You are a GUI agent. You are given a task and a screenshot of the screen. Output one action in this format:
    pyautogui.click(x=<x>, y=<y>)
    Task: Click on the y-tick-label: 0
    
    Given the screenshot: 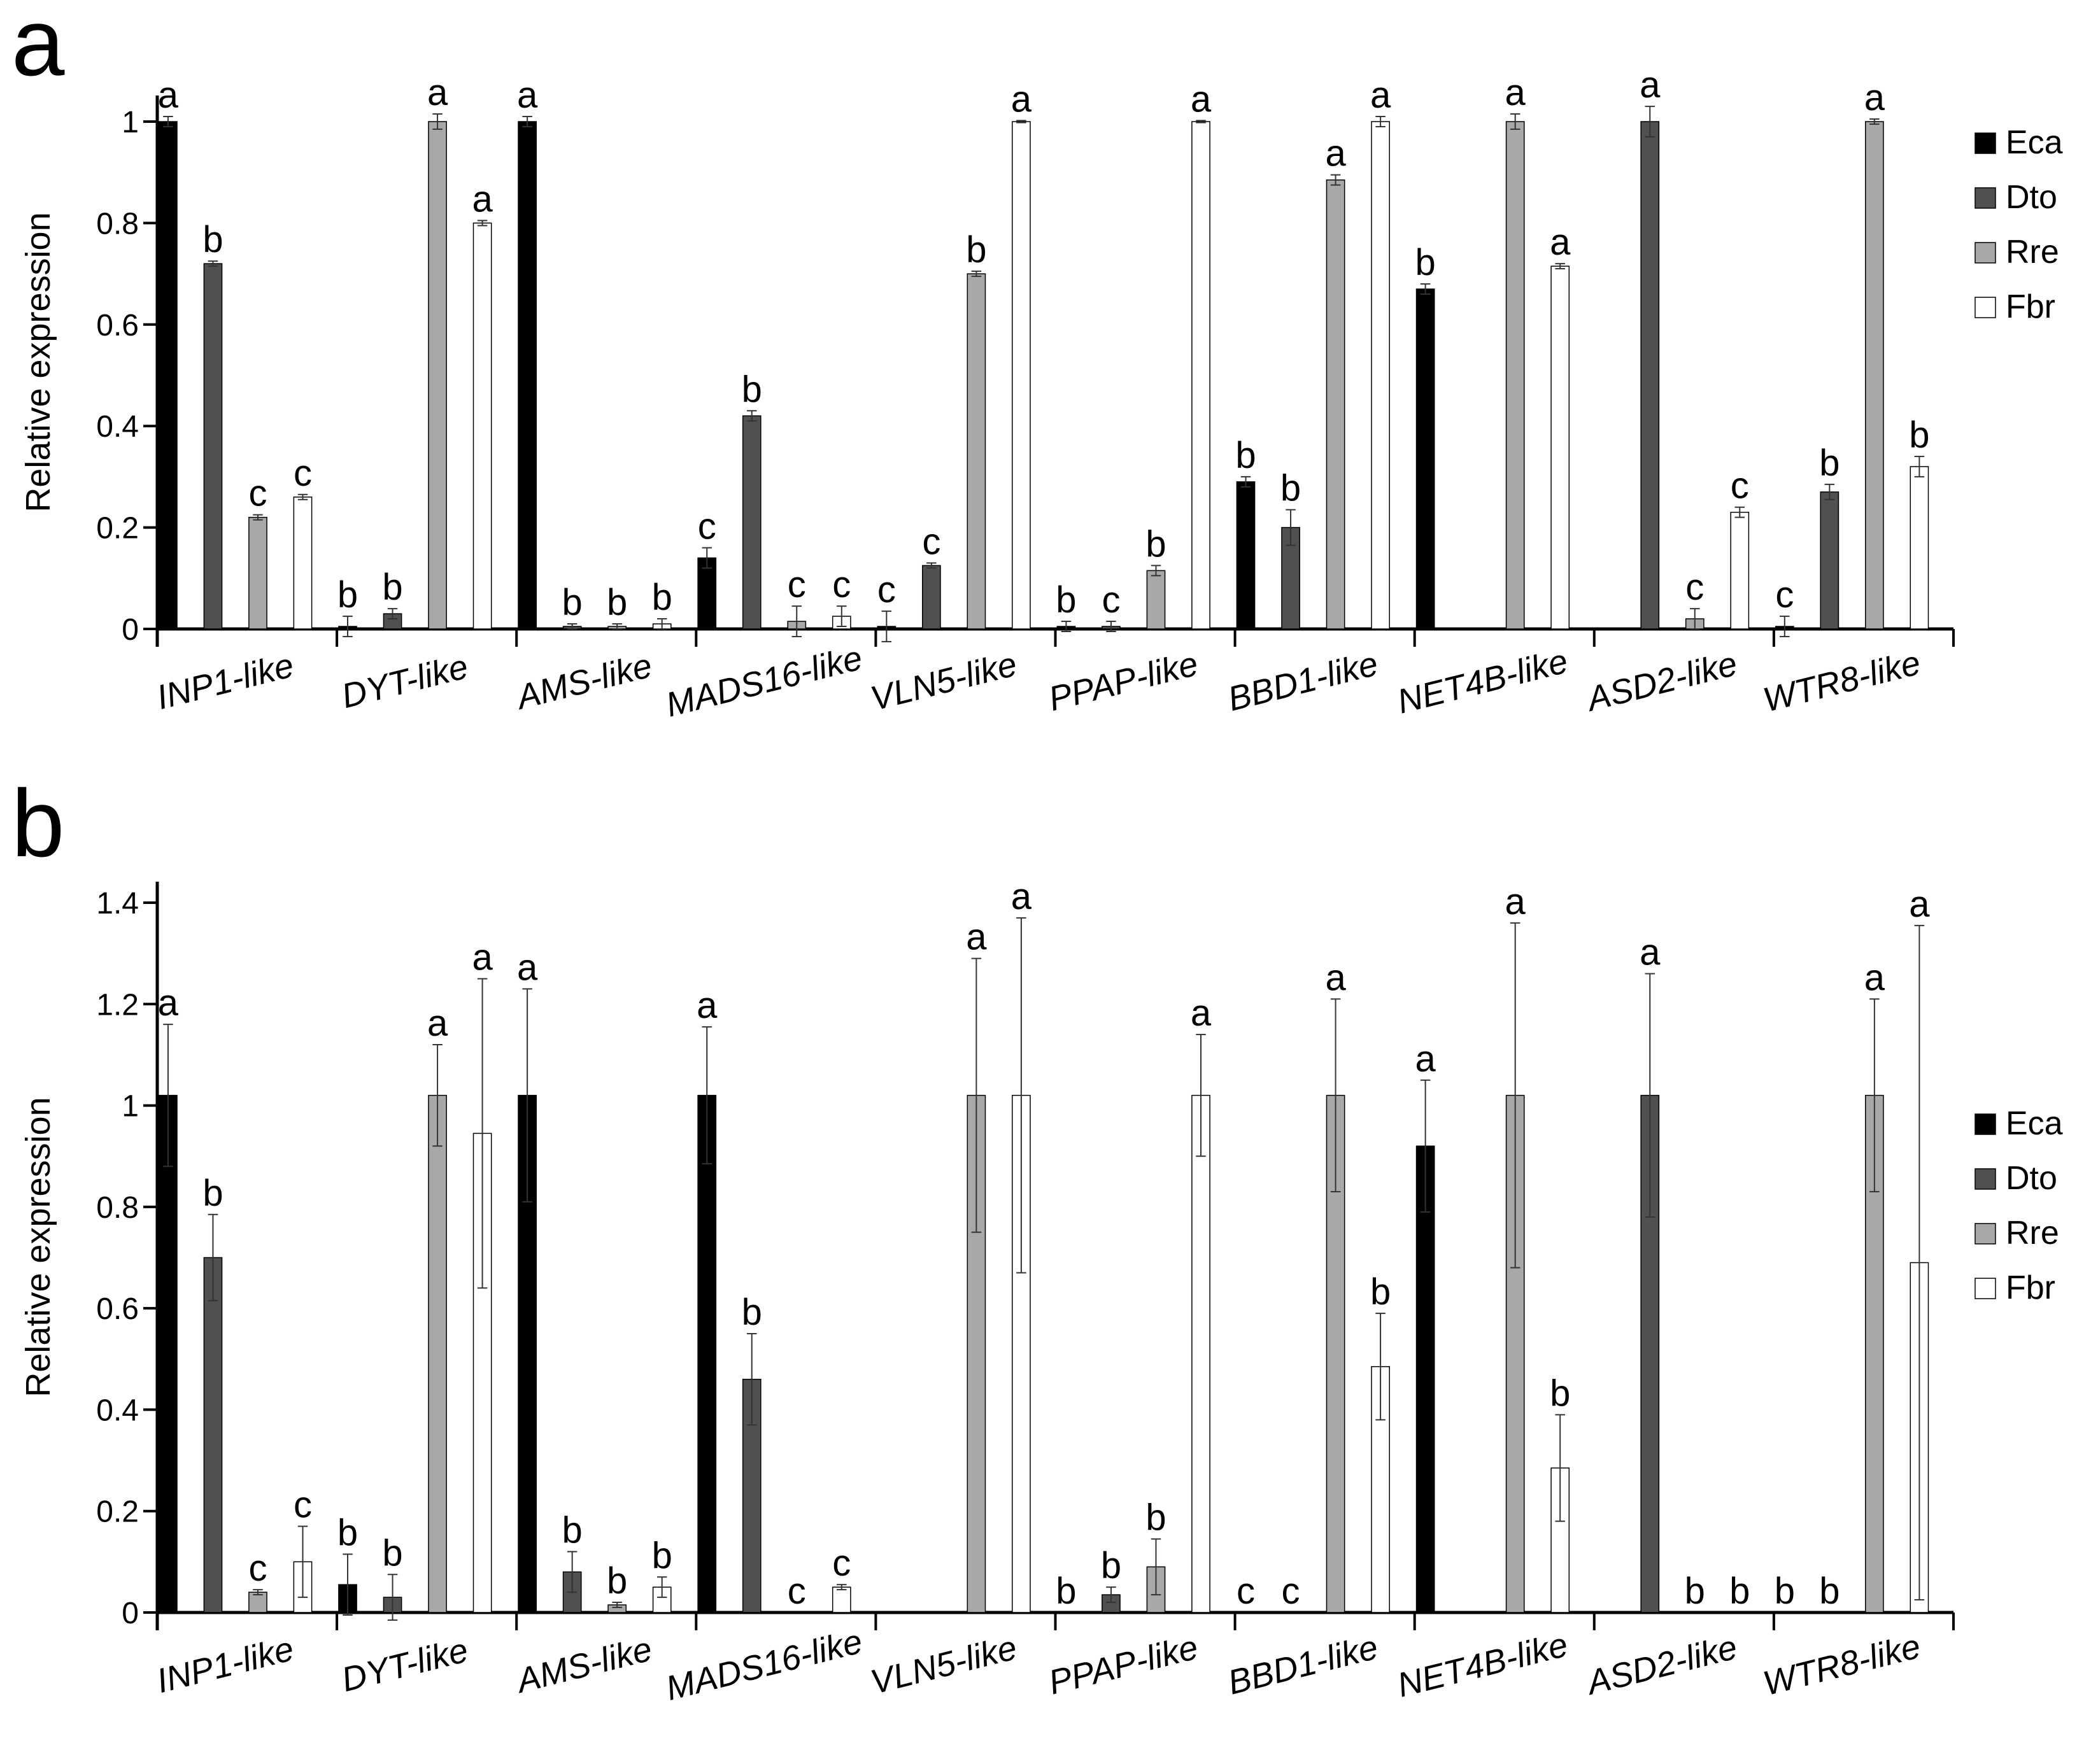 What is the action you would take?
    pyautogui.click(x=131, y=630)
    